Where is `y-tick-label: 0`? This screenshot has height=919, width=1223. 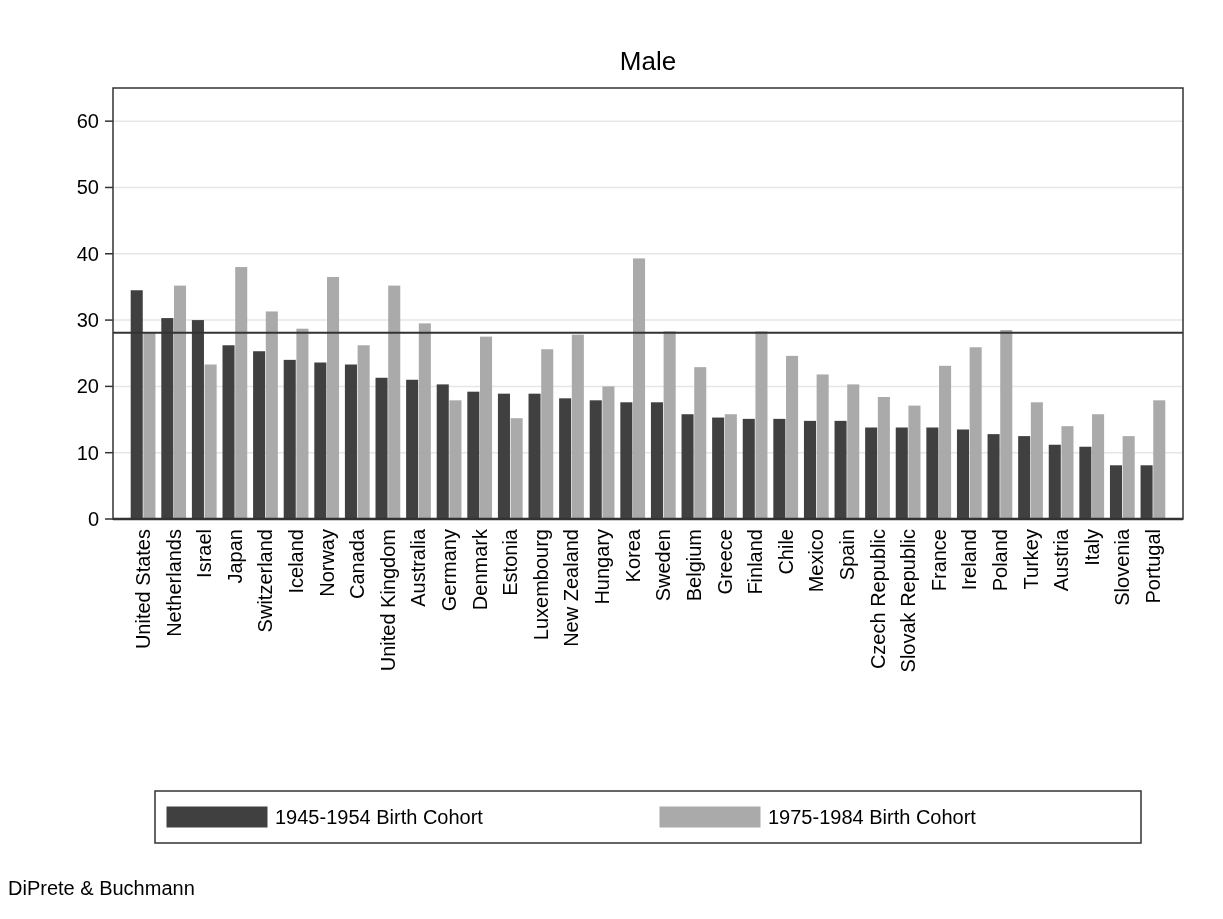 y-tick-label: 0 is located at coordinates (93, 519).